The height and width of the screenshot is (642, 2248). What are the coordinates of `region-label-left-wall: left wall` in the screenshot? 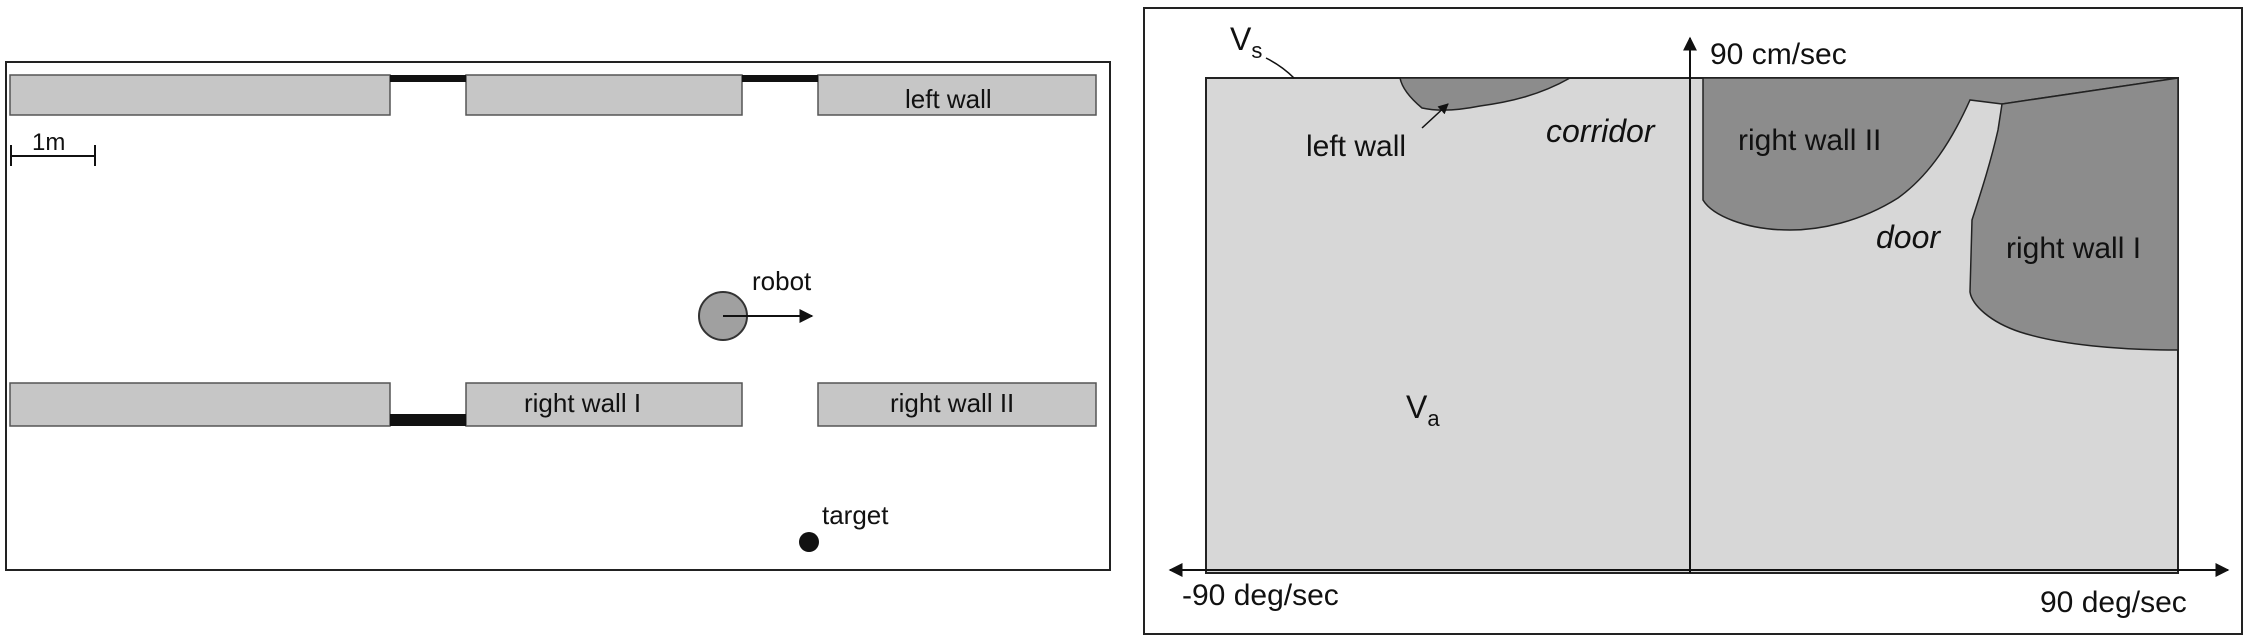 It's located at (1356, 146).